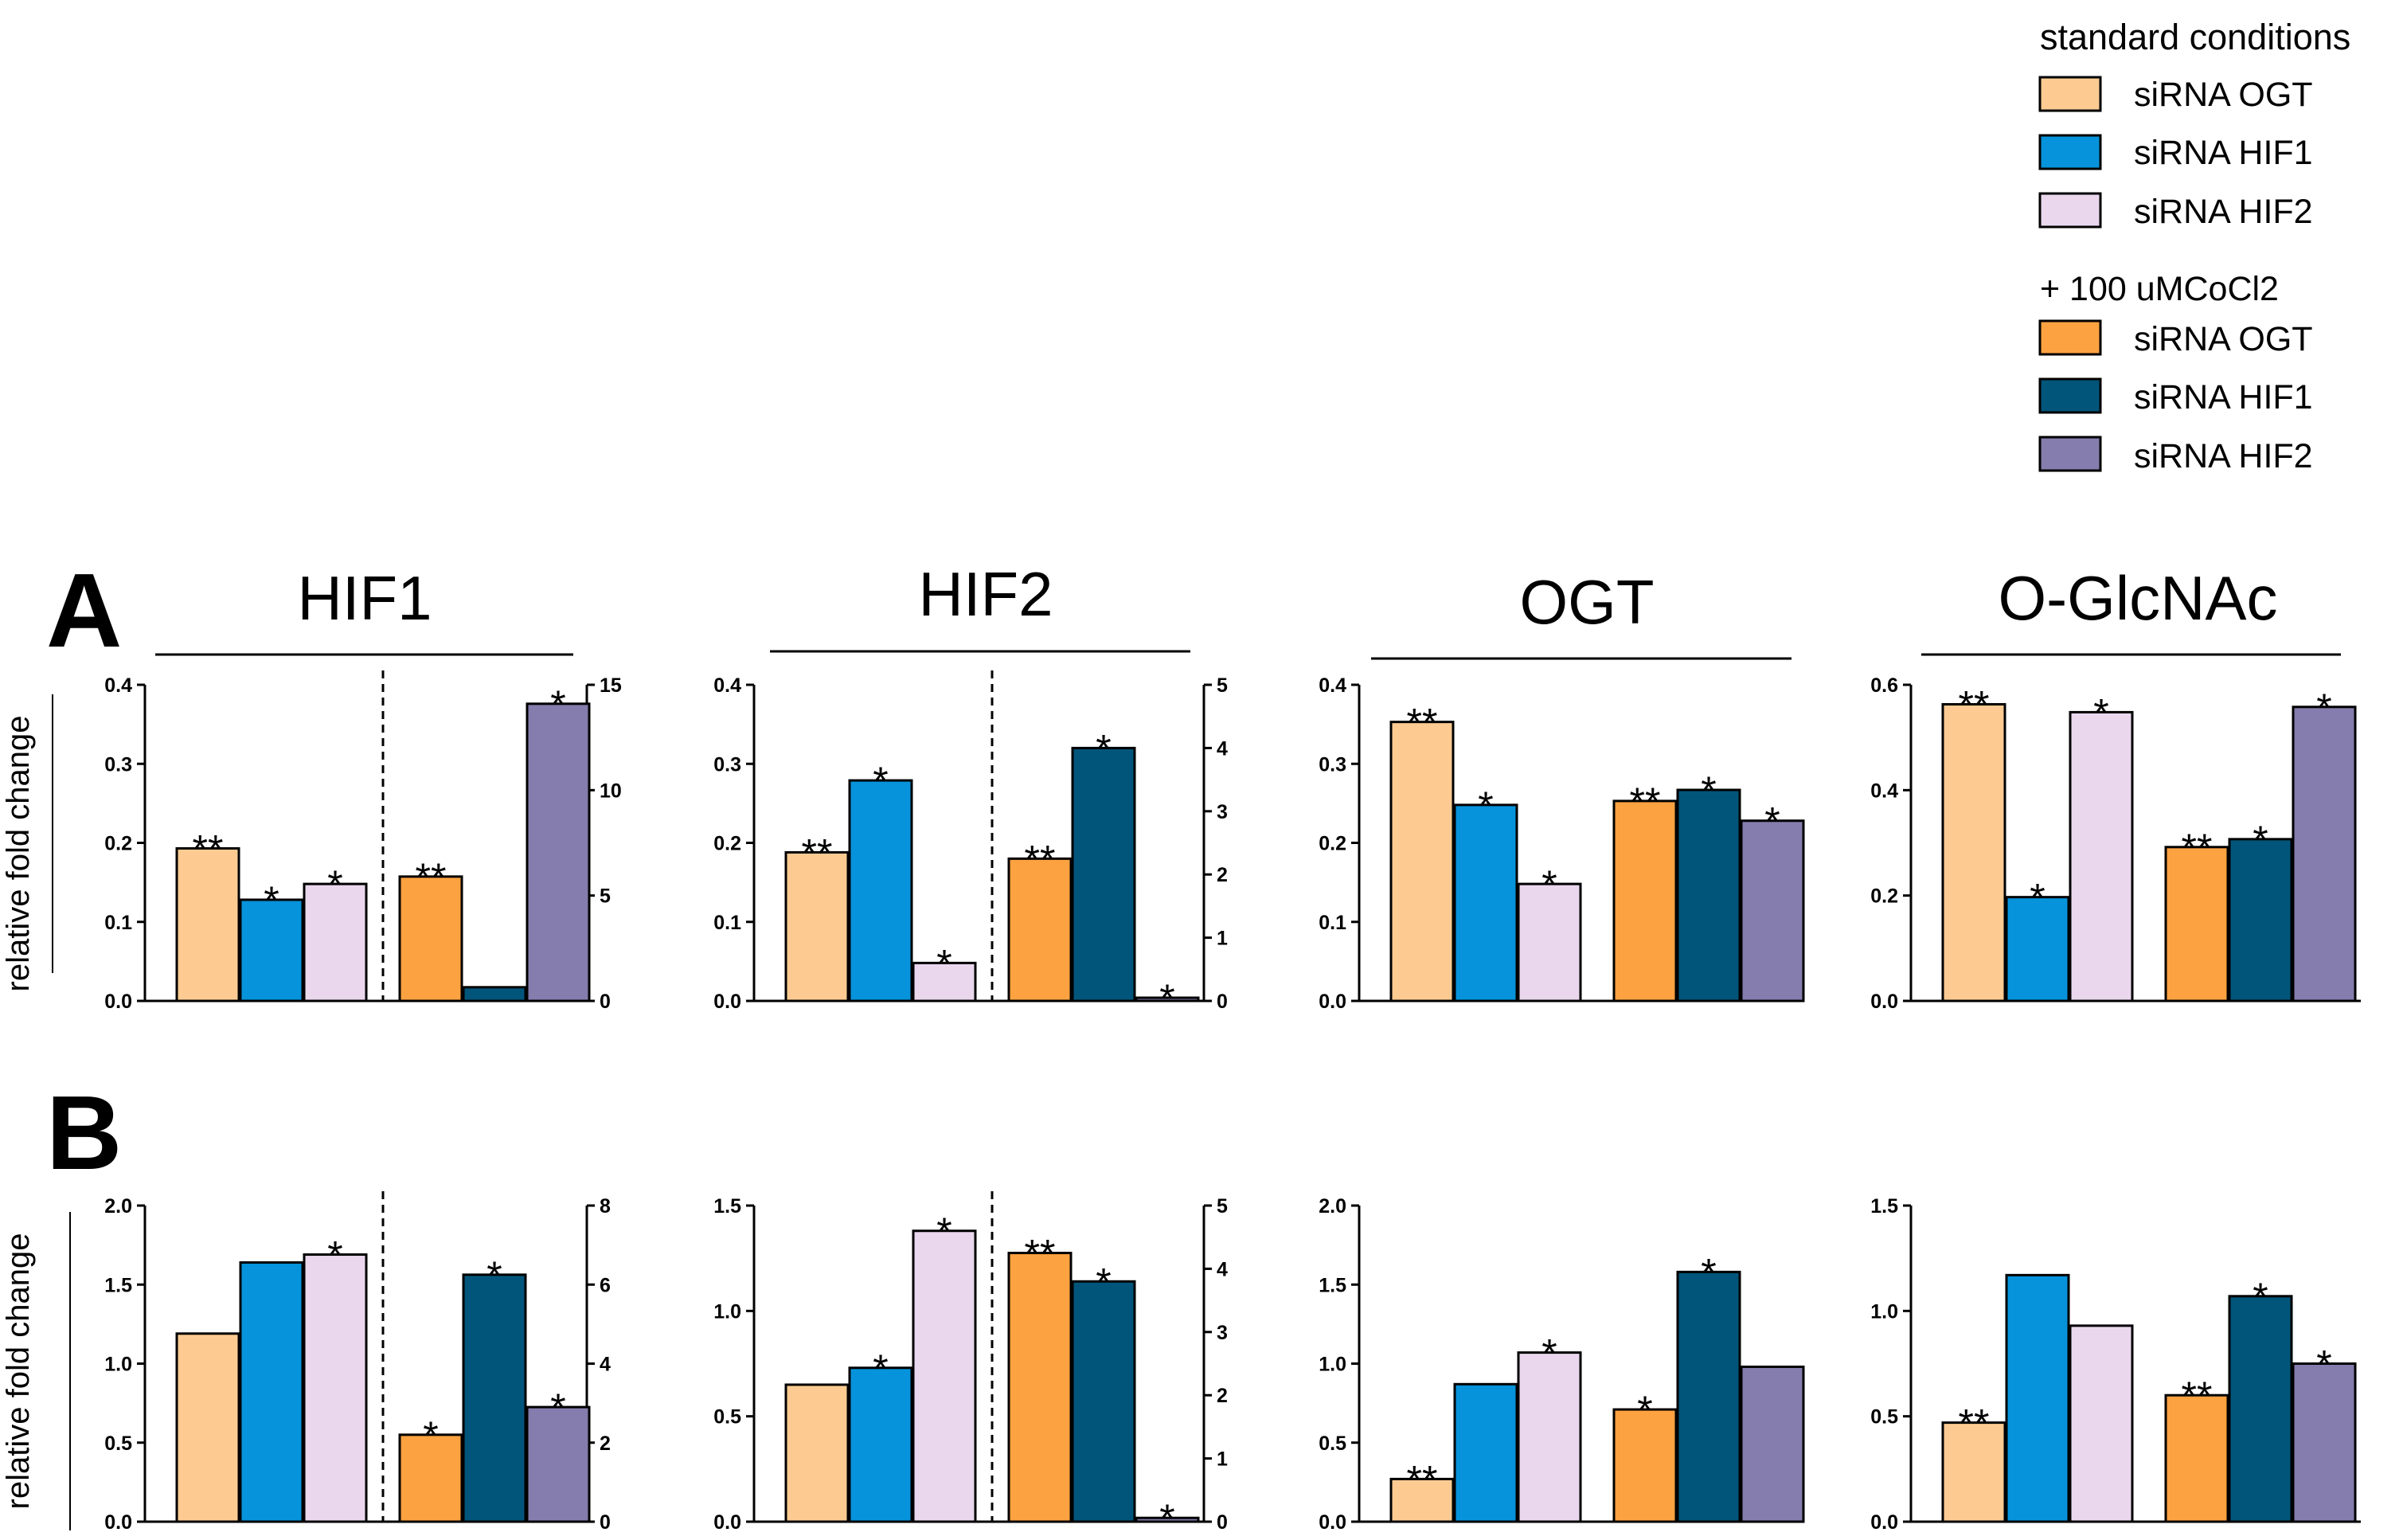  I want to click on legend-group1-title: standard conditions, so click(2195, 37).